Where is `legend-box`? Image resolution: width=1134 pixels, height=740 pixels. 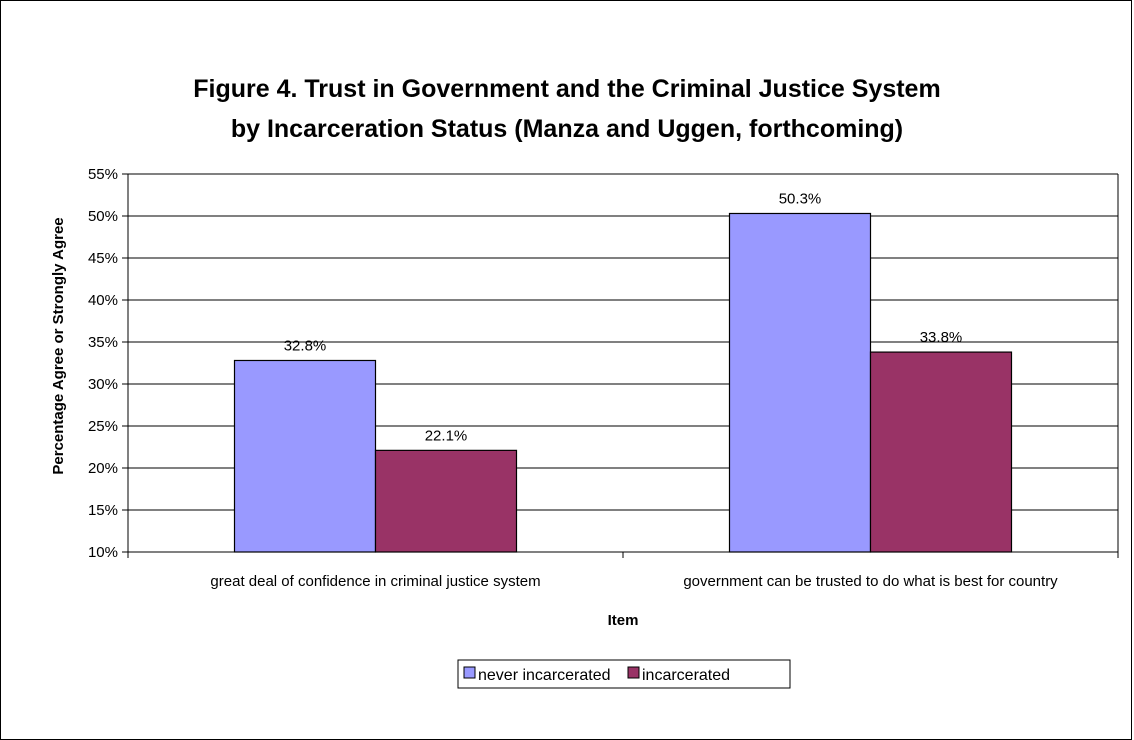 legend-box is located at coordinates (624, 674).